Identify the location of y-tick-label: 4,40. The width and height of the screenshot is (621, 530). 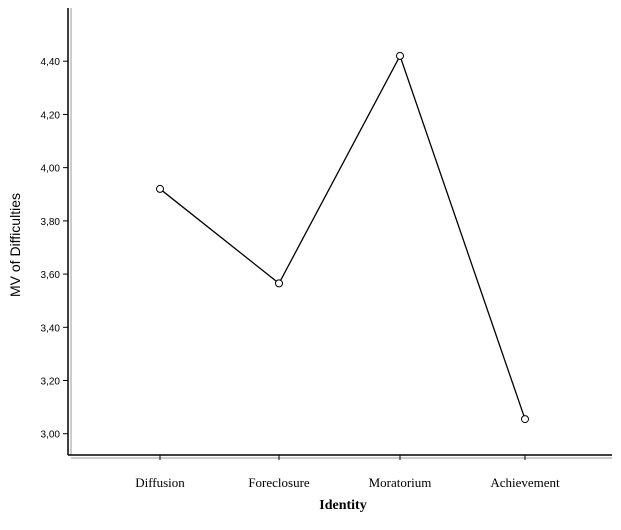
(51, 62).